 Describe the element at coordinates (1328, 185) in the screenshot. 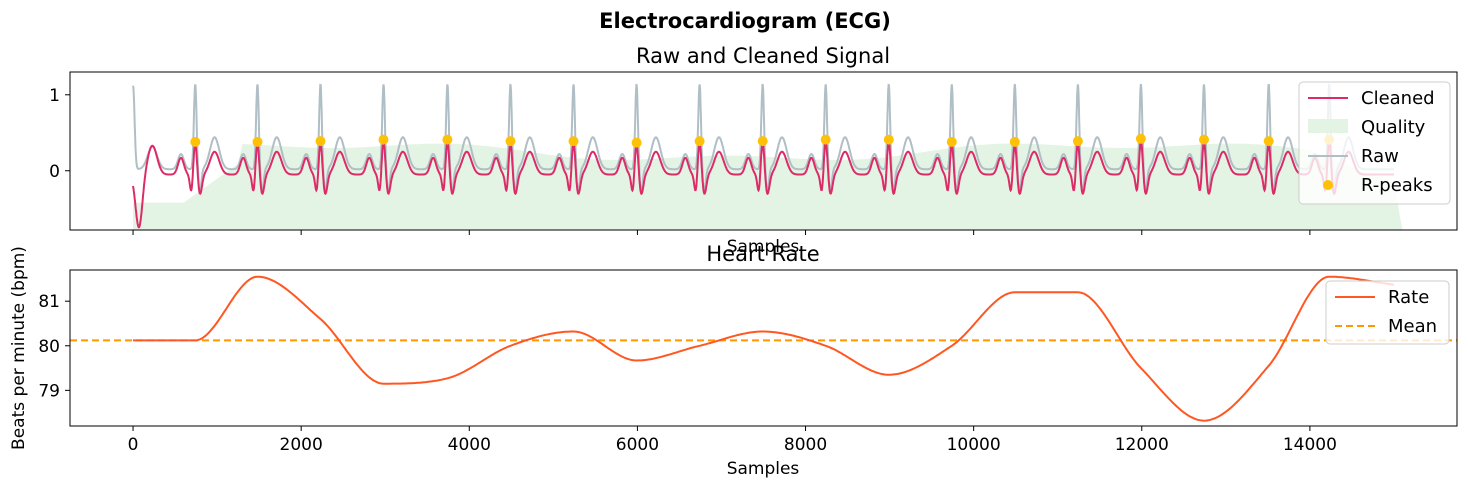

I see `legend-swatch-rpeaks` at that location.